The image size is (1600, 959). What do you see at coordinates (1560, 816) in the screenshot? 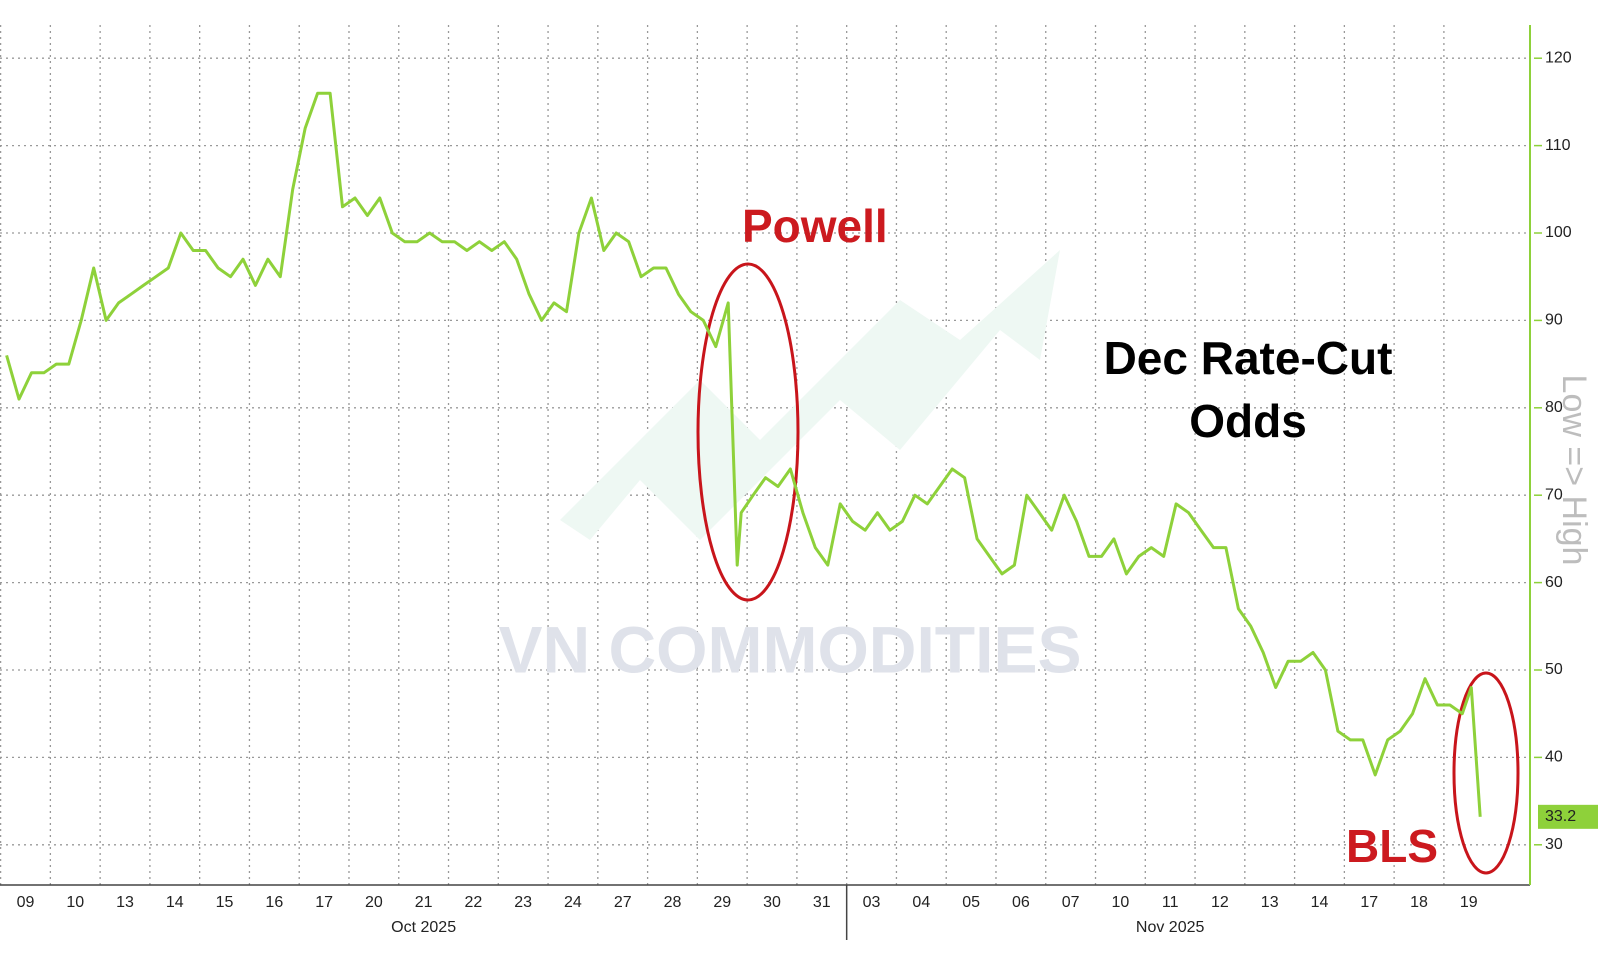
I see `last-value-label: 33.2` at bounding box center [1560, 816].